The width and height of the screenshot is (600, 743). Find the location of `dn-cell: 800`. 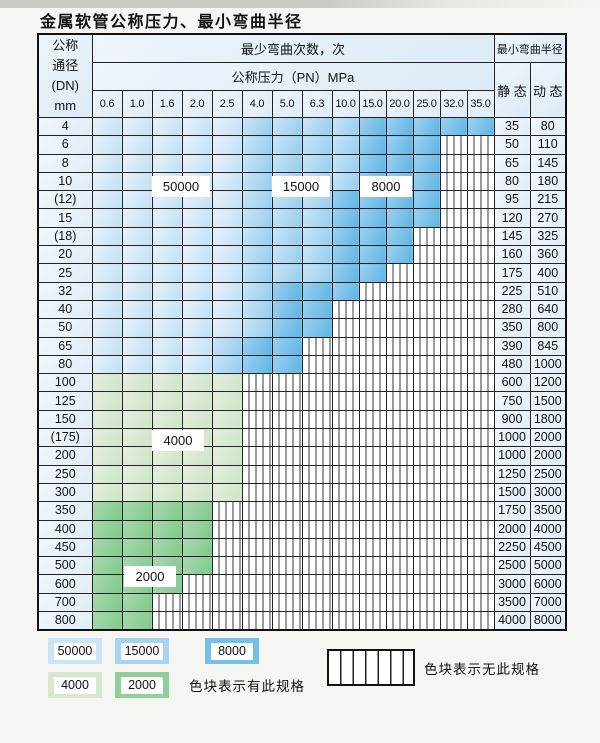

dn-cell: 800 is located at coordinates (65, 621).